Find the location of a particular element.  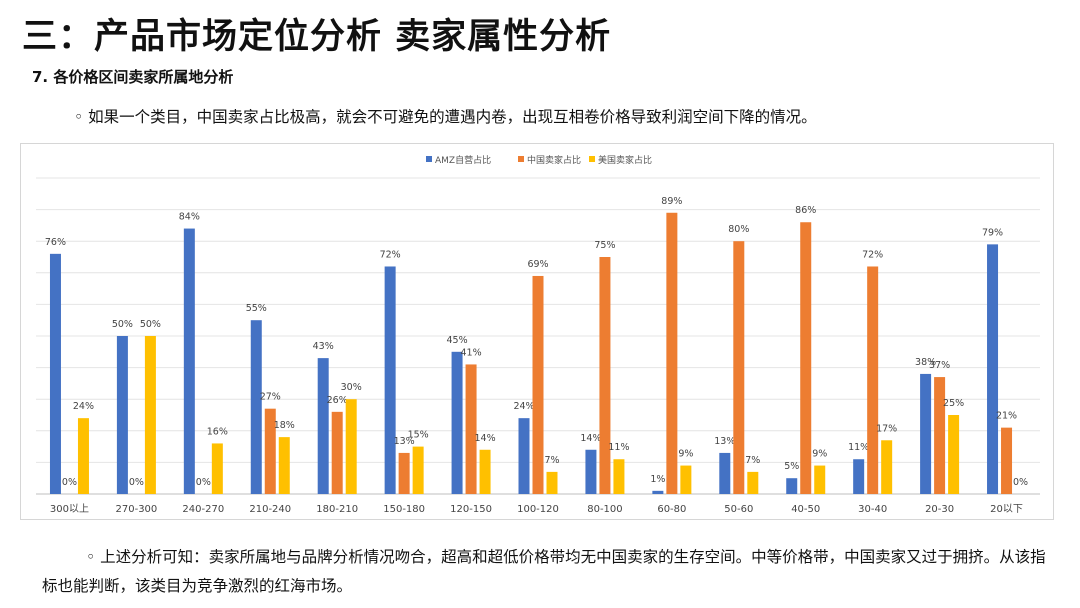

data-label: 14% is located at coordinates (590, 438).